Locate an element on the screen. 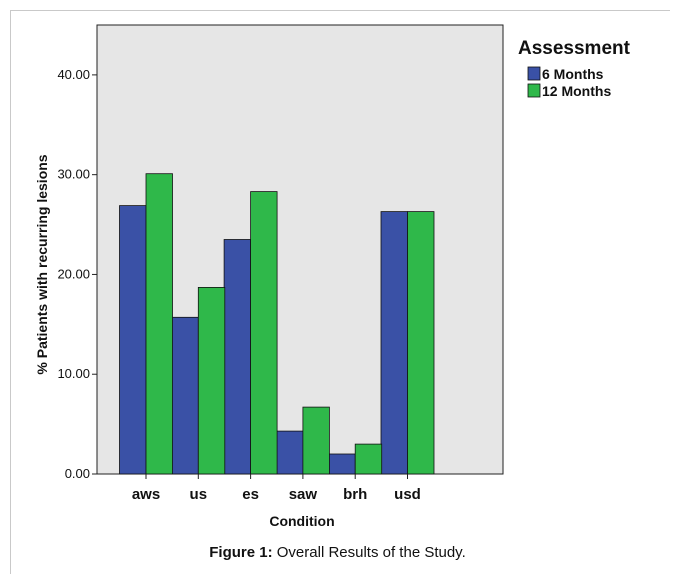  legend-label: 12 Months is located at coordinates (576, 91).